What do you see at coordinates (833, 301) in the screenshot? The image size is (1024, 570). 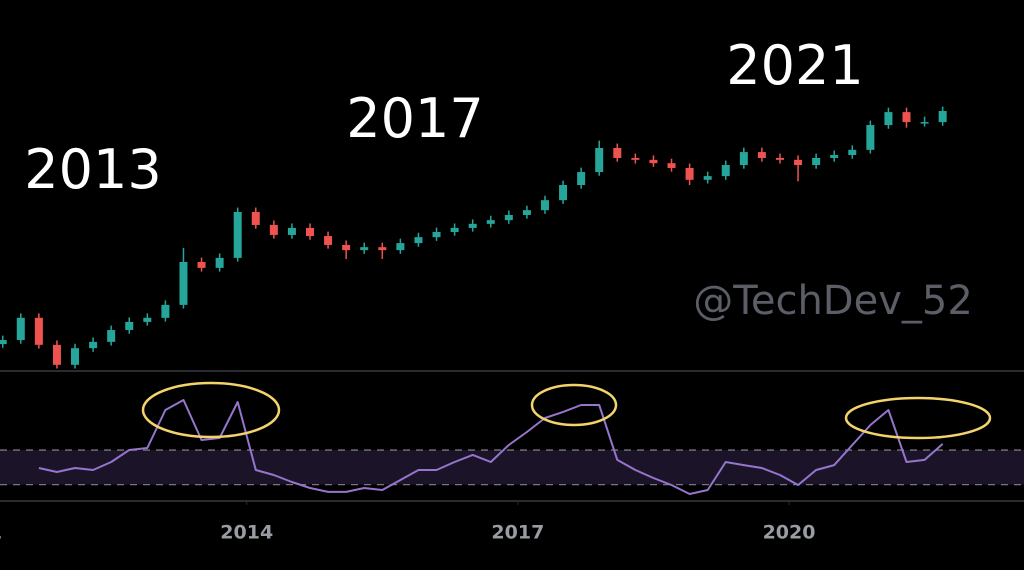 I see `watermark: @TechDev_52` at bounding box center [833, 301].